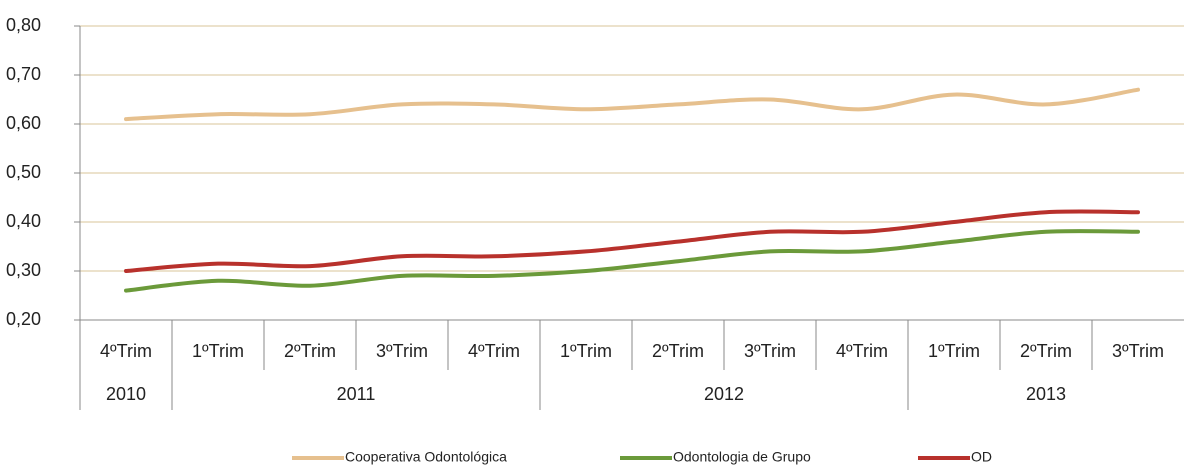  What do you see at coordinates (126, 394) in the screenshot?
I see `x-group-label: 2010` at bounding box center [126, 394].